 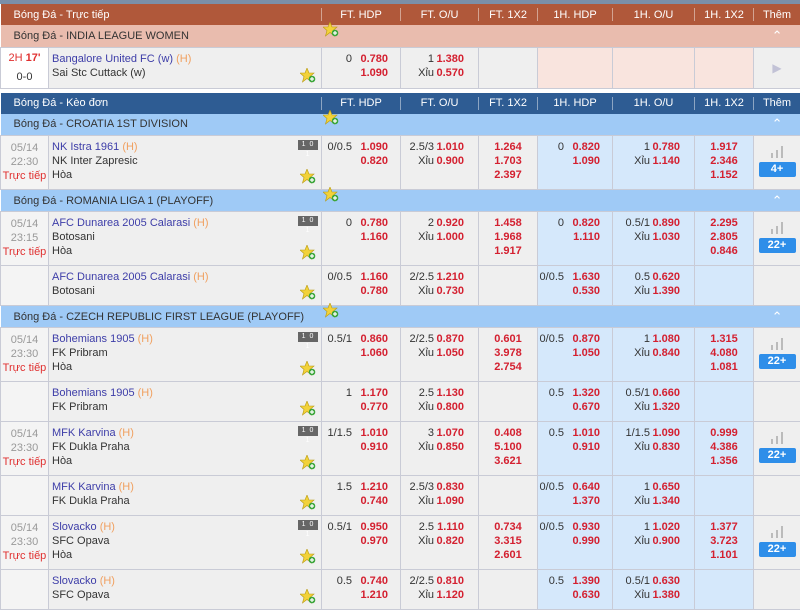 I want to click on league-row: Bóng Đá - CROATIA 1ST DIVISION ⌃, so click(x=400, y=122).